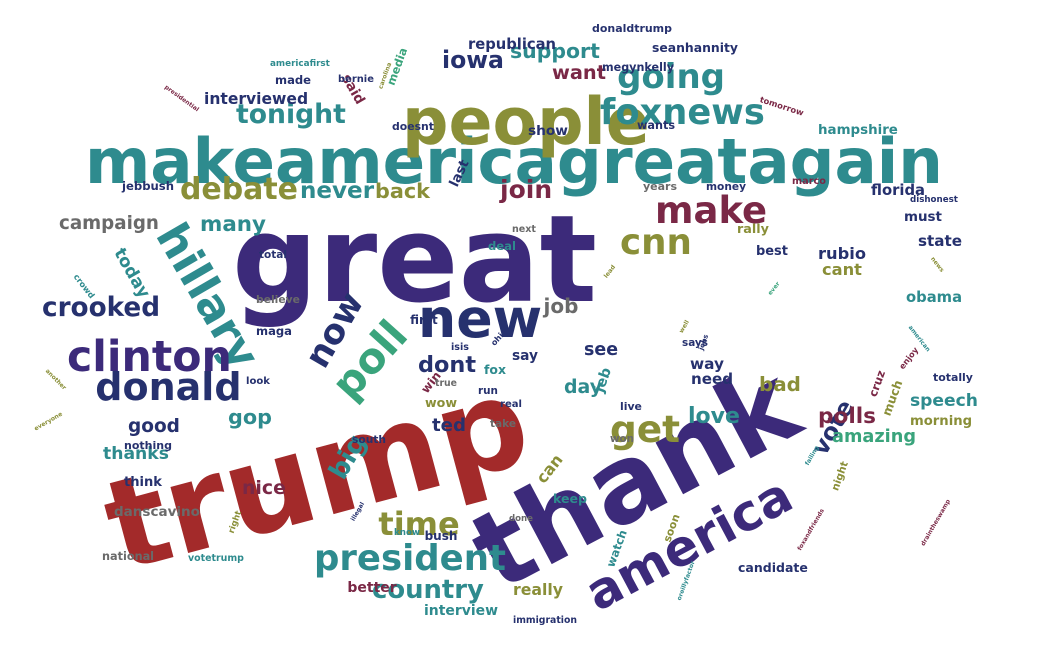  Describe the element at coordinates (154, 426) in the screenshot. I see `word-cloud-term: good` at that location.